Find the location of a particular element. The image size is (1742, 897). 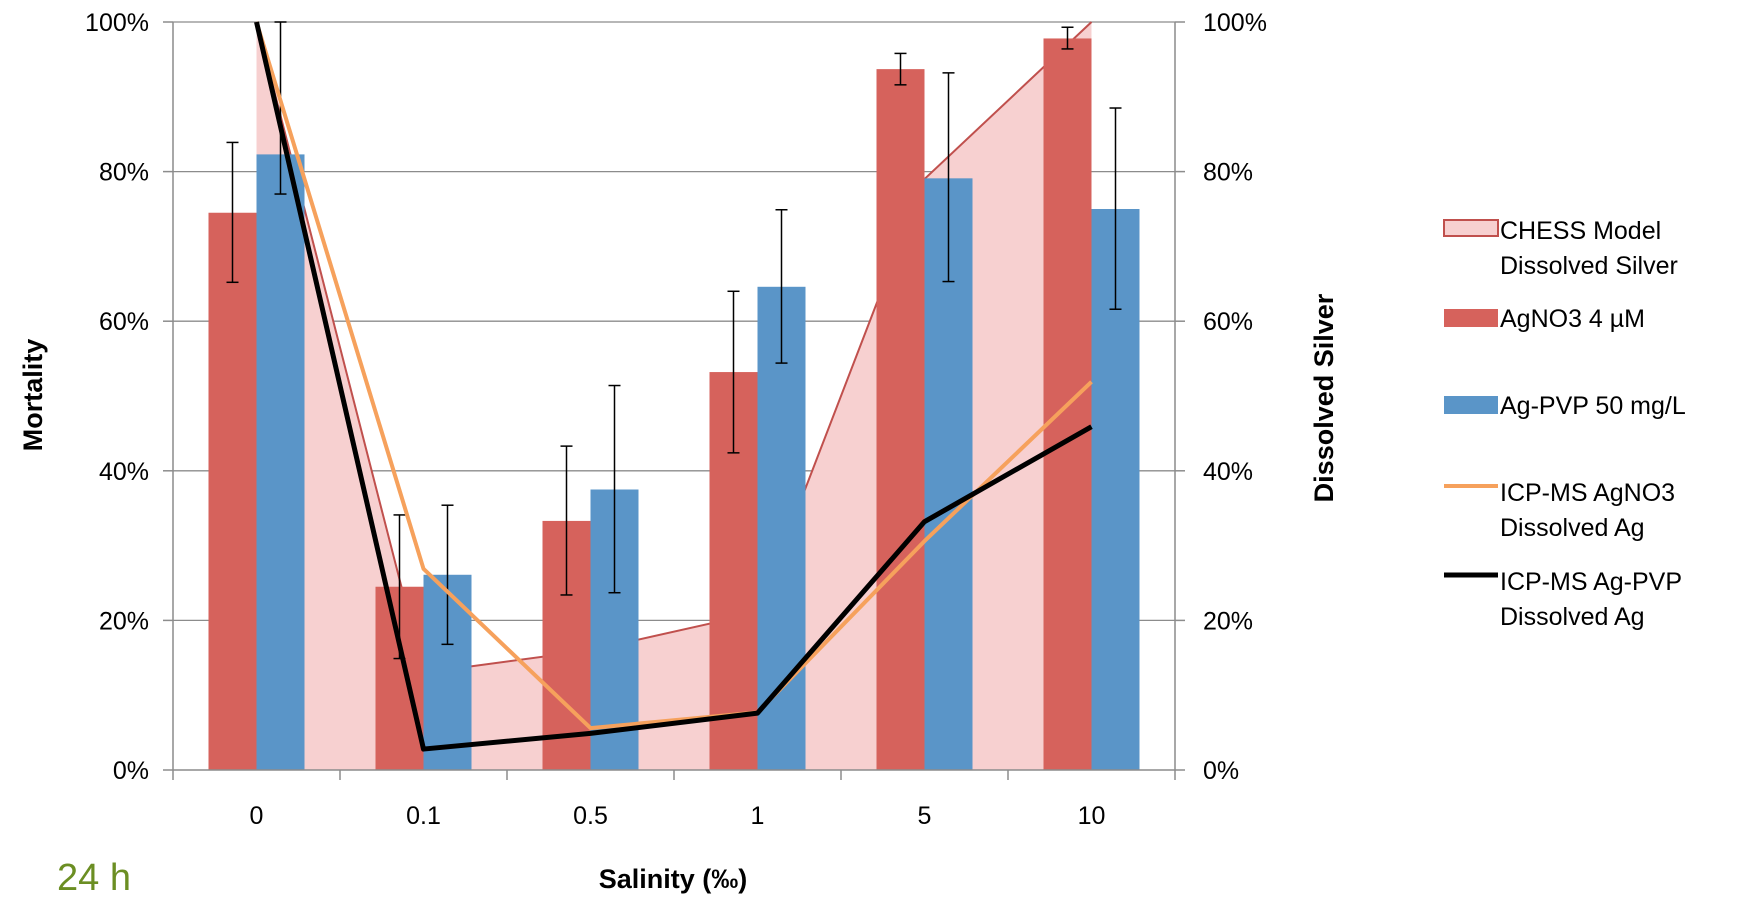

legend-swatch-area is located at coordinates (1471, 228).